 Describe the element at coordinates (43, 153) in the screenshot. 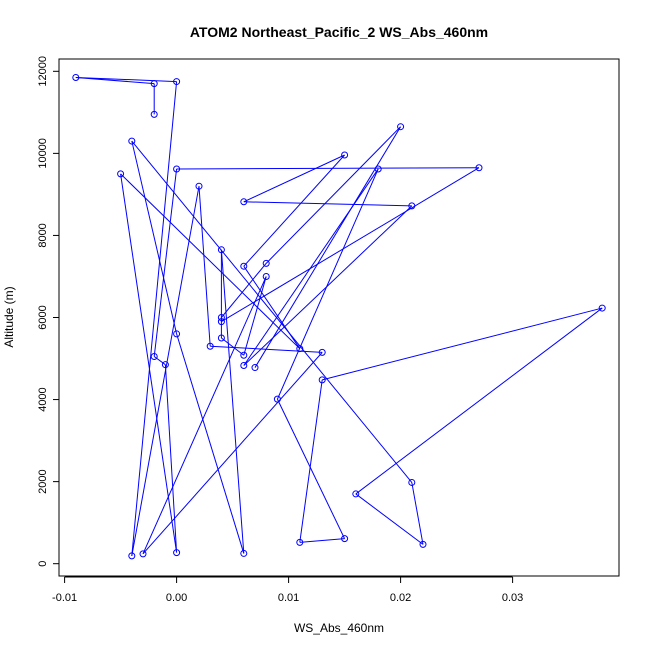

I see `y-tick-label: 10000` at that location.